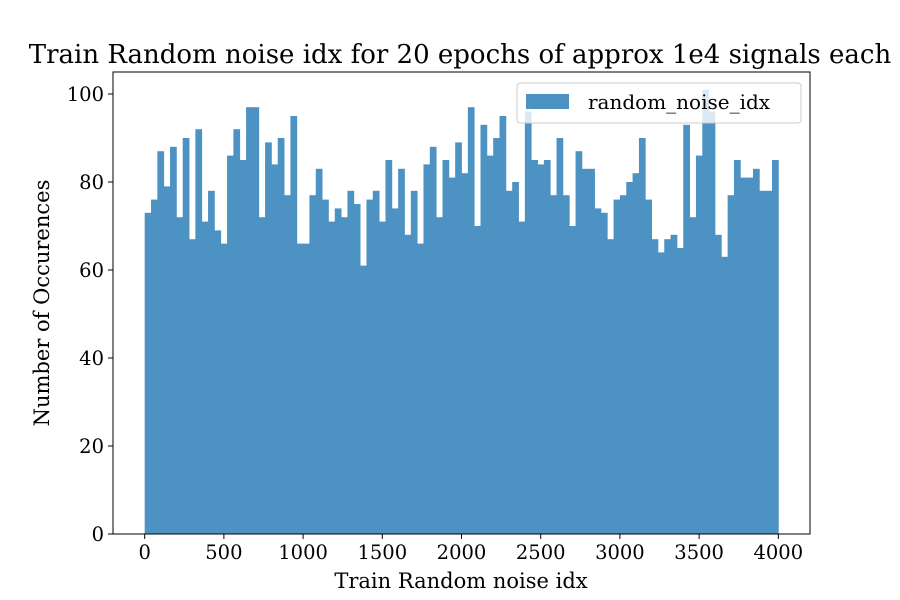  What do you see at coordinates (382, 552) in the screenshot?
I see `x-tick-label: 1500` at bounding box center [382, 552].